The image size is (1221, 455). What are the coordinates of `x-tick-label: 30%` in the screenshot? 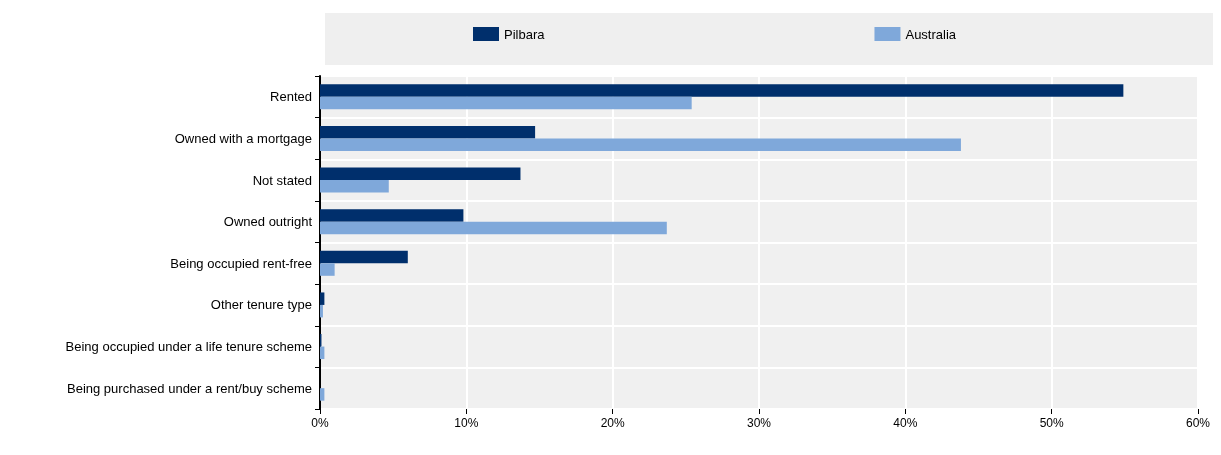 It's located at (759, 423).